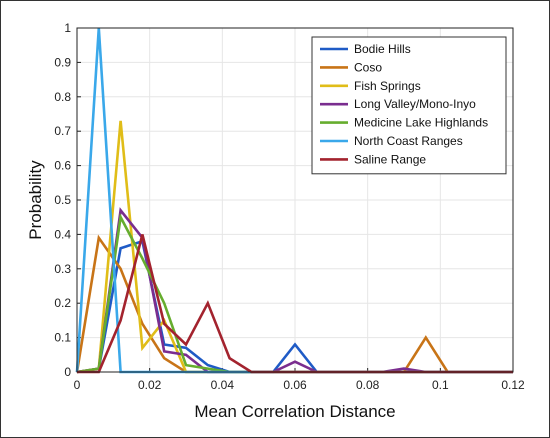 Image resolution: width=550 pixels, height=438 pixels. Describe the element at coordinates (62, 303) in the screenshot. I see `y-tick-label: 0.2` at that location.